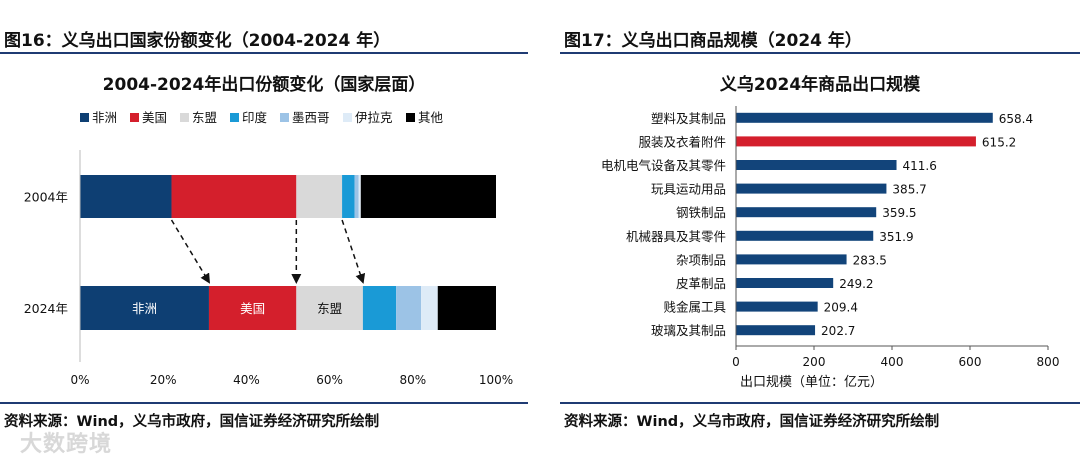  I want to click on x-tick-label: 80%, so click(412, 380).